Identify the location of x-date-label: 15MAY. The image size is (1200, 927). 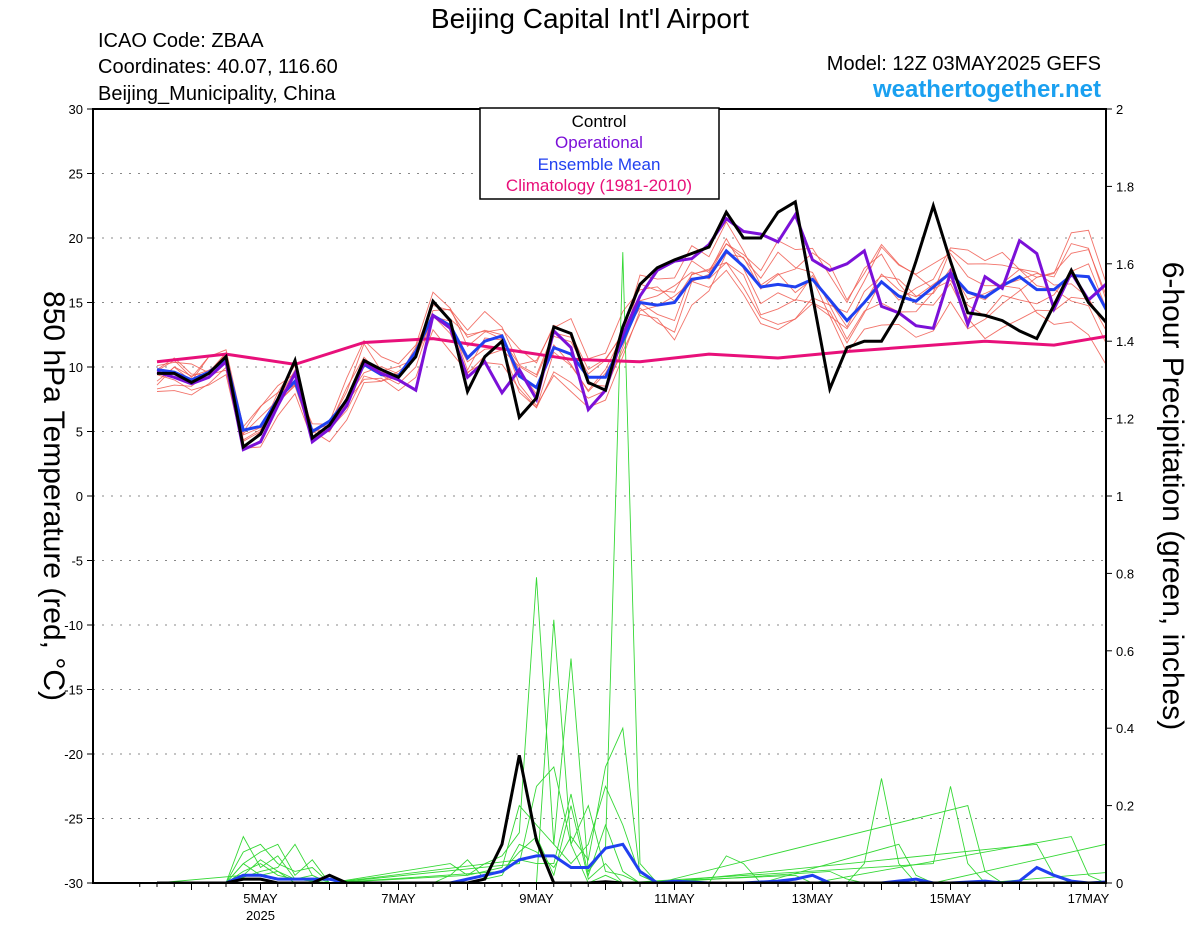
(951, 898).